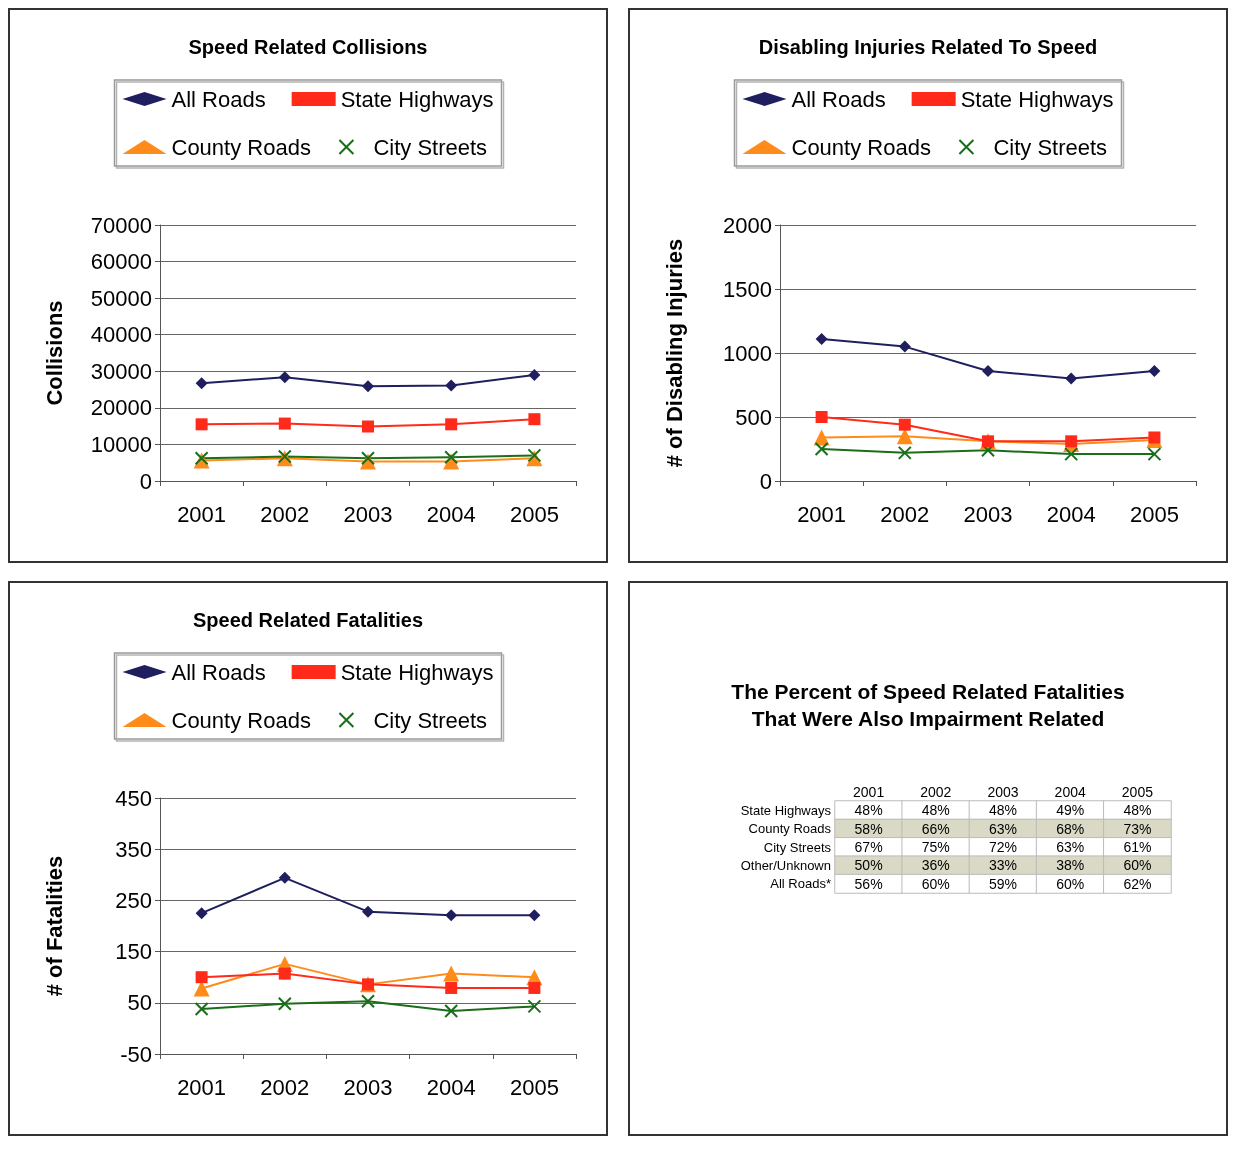 The image size is (1238, 1167). I want to click on y-tick-label: 250, so click(133, 900).